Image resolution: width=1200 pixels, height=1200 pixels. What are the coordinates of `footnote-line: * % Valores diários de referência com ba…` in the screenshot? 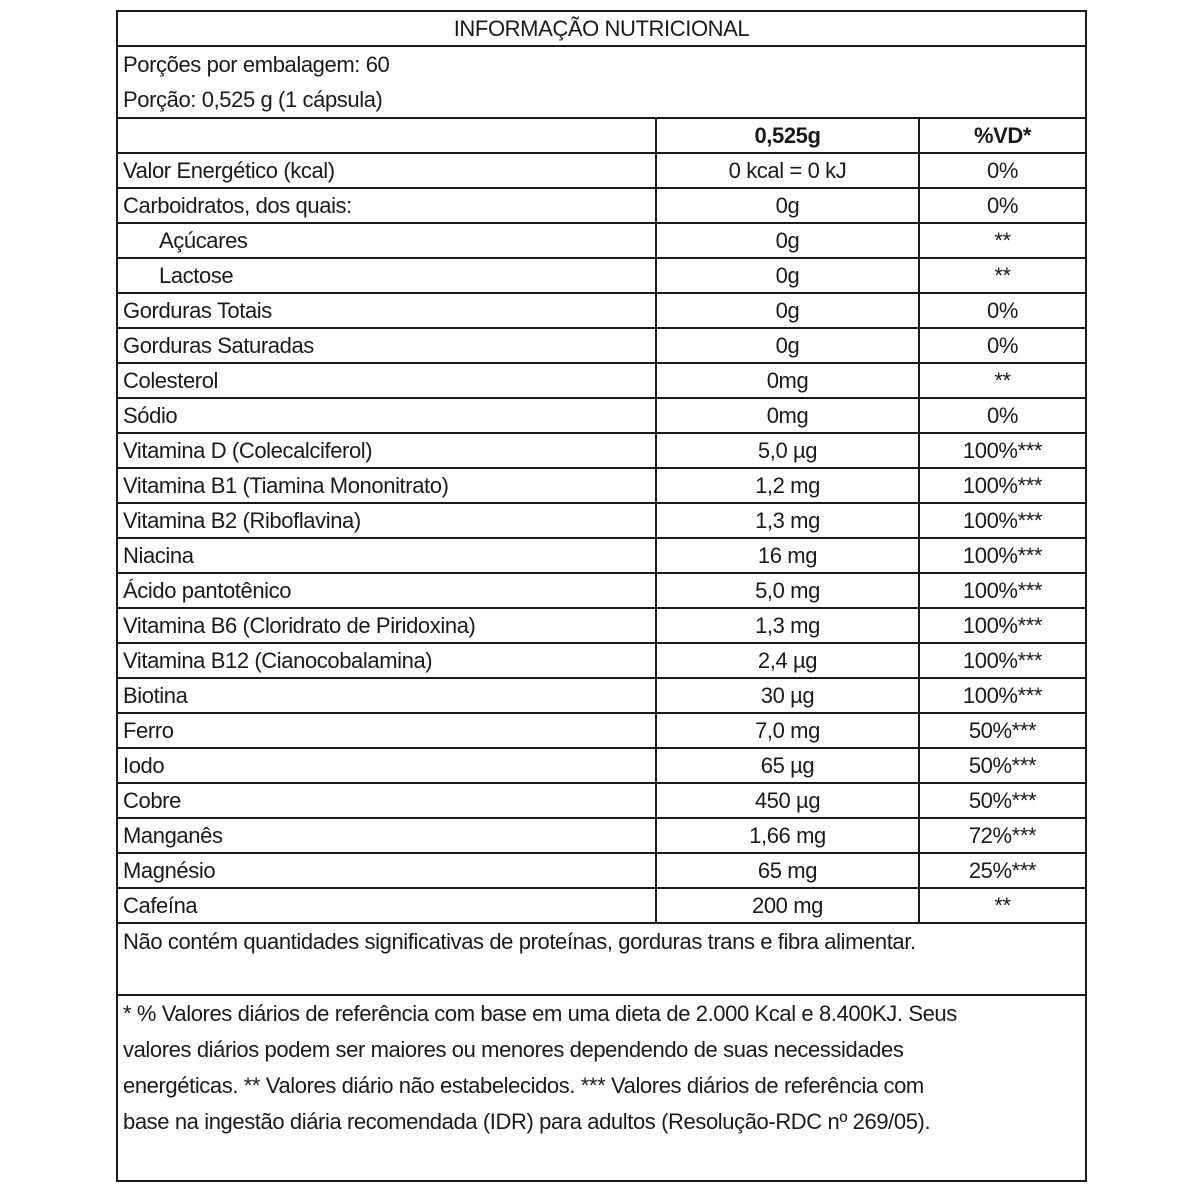 It's located at (540, 1013).